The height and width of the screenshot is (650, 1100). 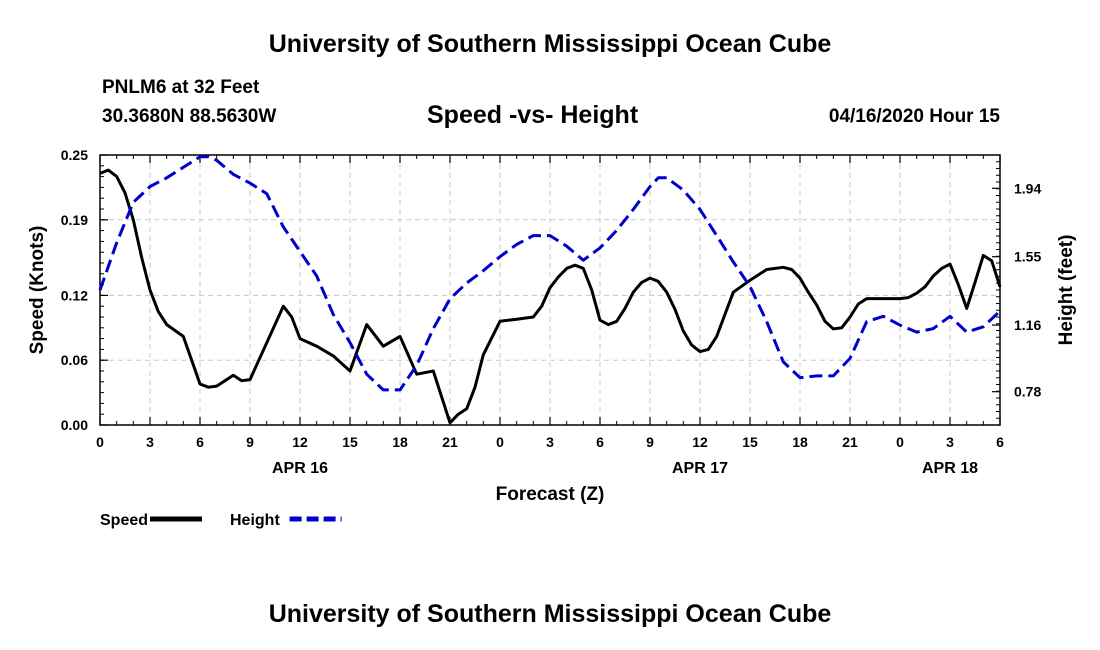 I want to click on y-left-tick-label: 0.25, so click(x=74, y=155).